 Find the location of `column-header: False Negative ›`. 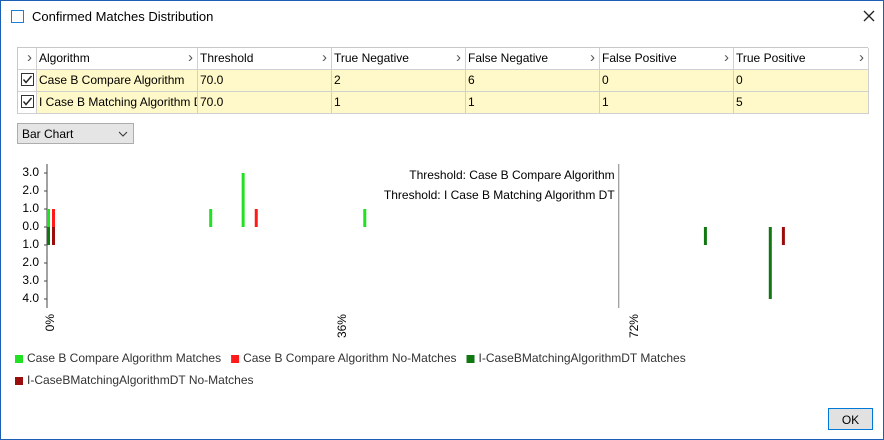

column-header: False Negative › is located at coordinates (533, 59).